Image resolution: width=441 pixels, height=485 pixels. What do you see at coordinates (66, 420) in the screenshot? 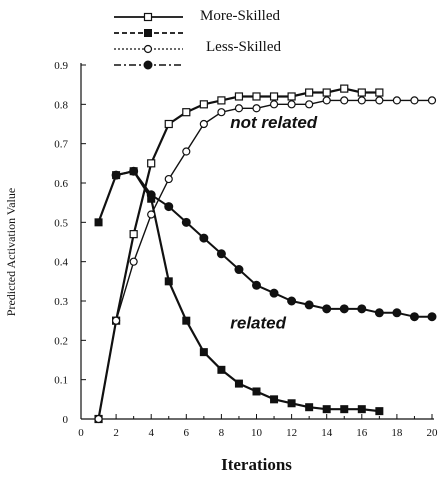
I see `y-tick-label: 0` at bounding box center [66, 420].